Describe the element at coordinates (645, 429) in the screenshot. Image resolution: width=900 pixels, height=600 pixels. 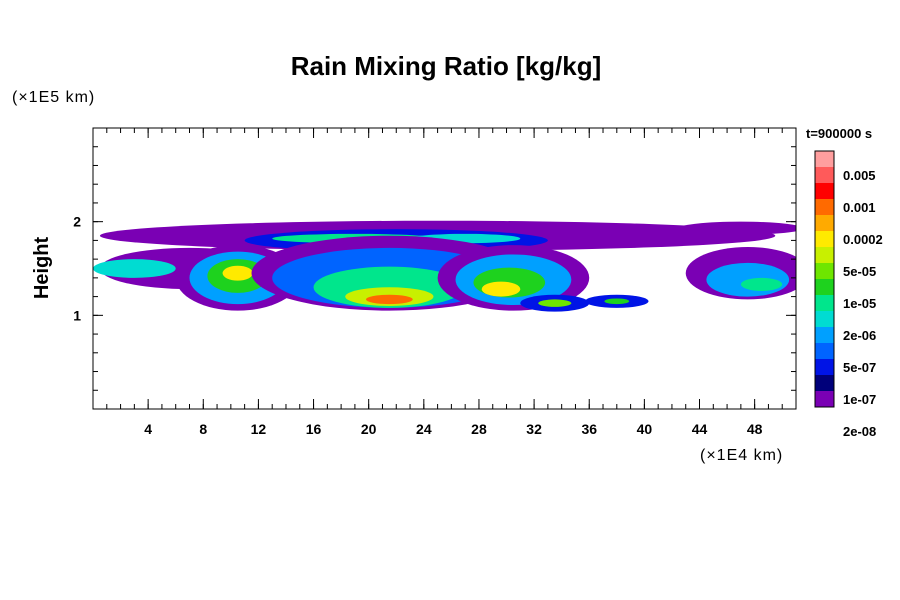
I see `x-tick-label: 40` at that location.